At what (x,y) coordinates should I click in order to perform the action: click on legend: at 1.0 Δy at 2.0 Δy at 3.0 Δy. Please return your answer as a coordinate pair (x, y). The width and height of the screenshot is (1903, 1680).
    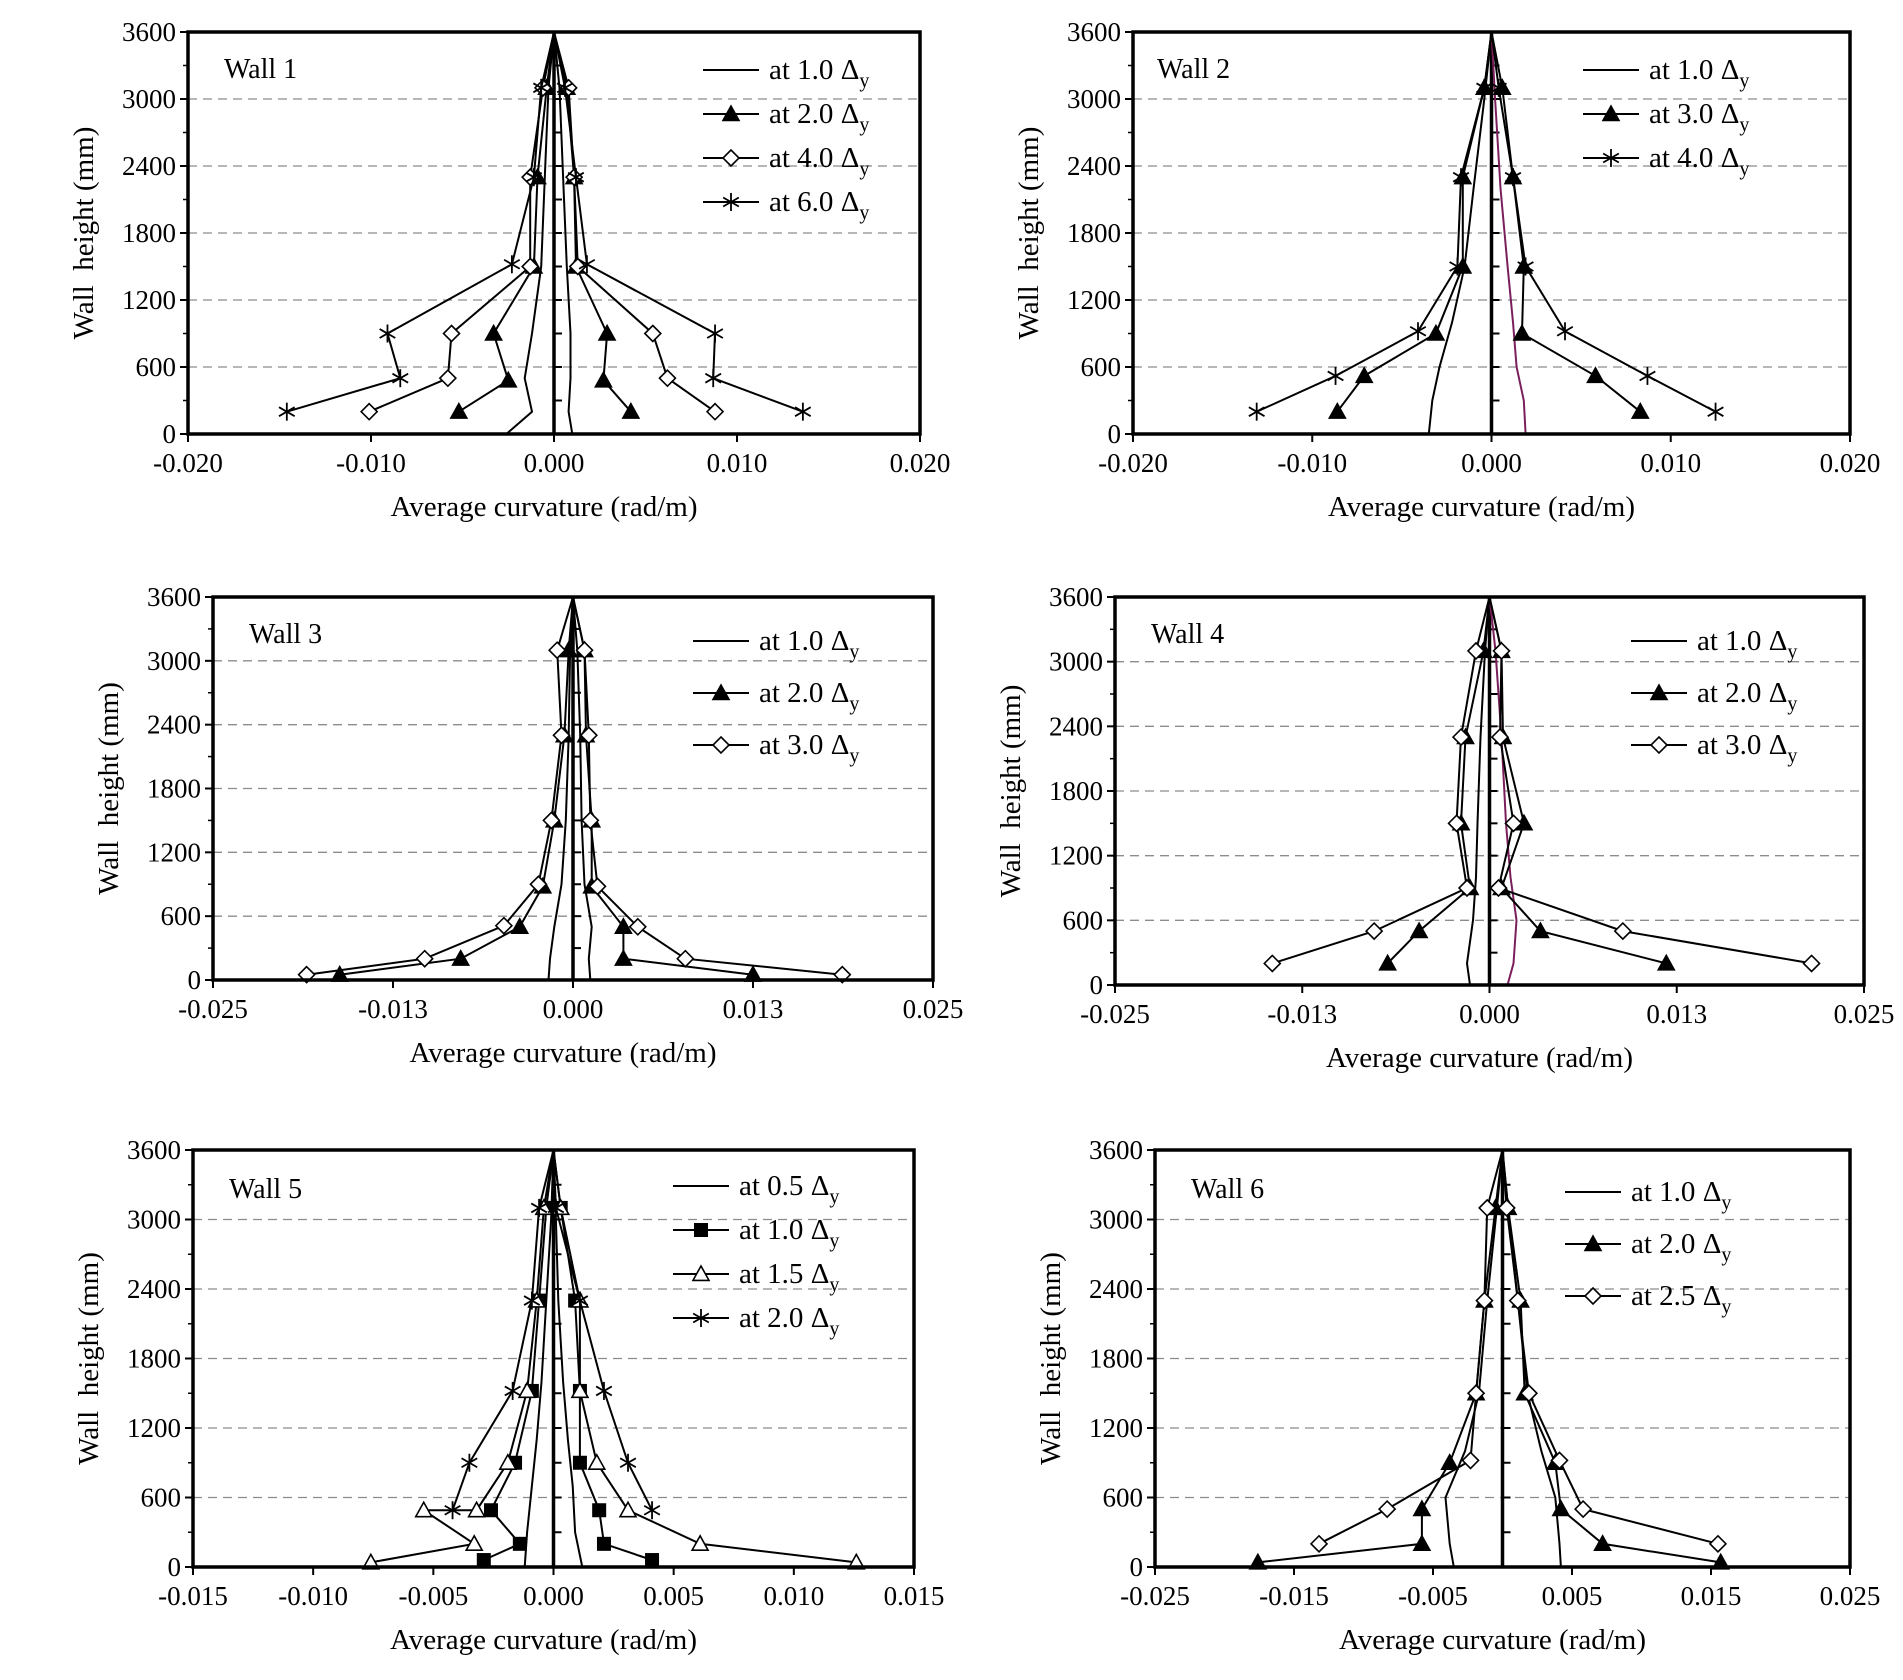
    Looking at the image, I should click on (776, 696).